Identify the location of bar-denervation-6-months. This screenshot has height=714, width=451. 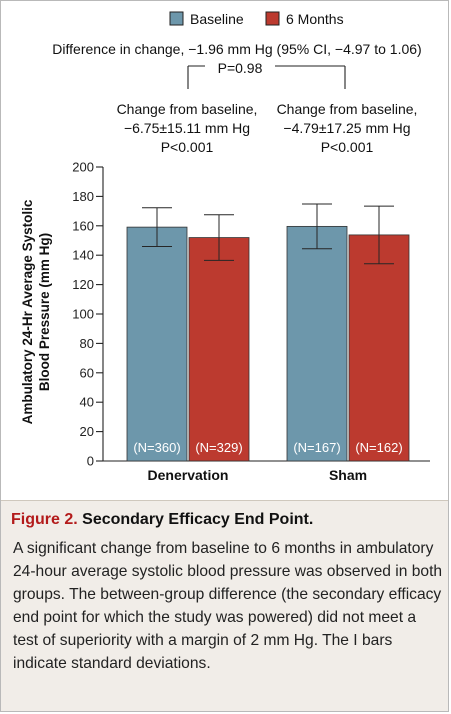
(219, 349).